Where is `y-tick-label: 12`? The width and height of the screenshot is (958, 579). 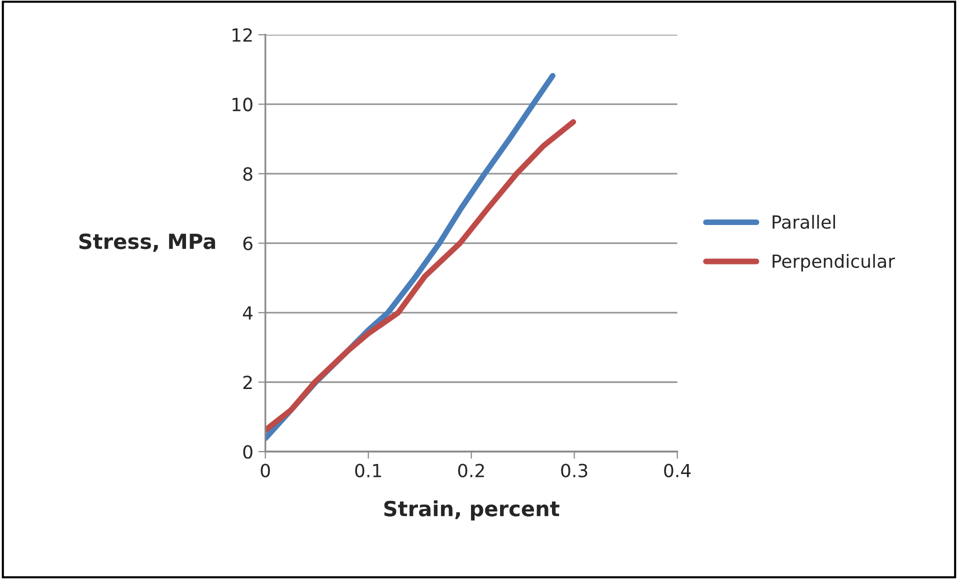 y-tick-label: 12 is located at coordinates (242, 35).